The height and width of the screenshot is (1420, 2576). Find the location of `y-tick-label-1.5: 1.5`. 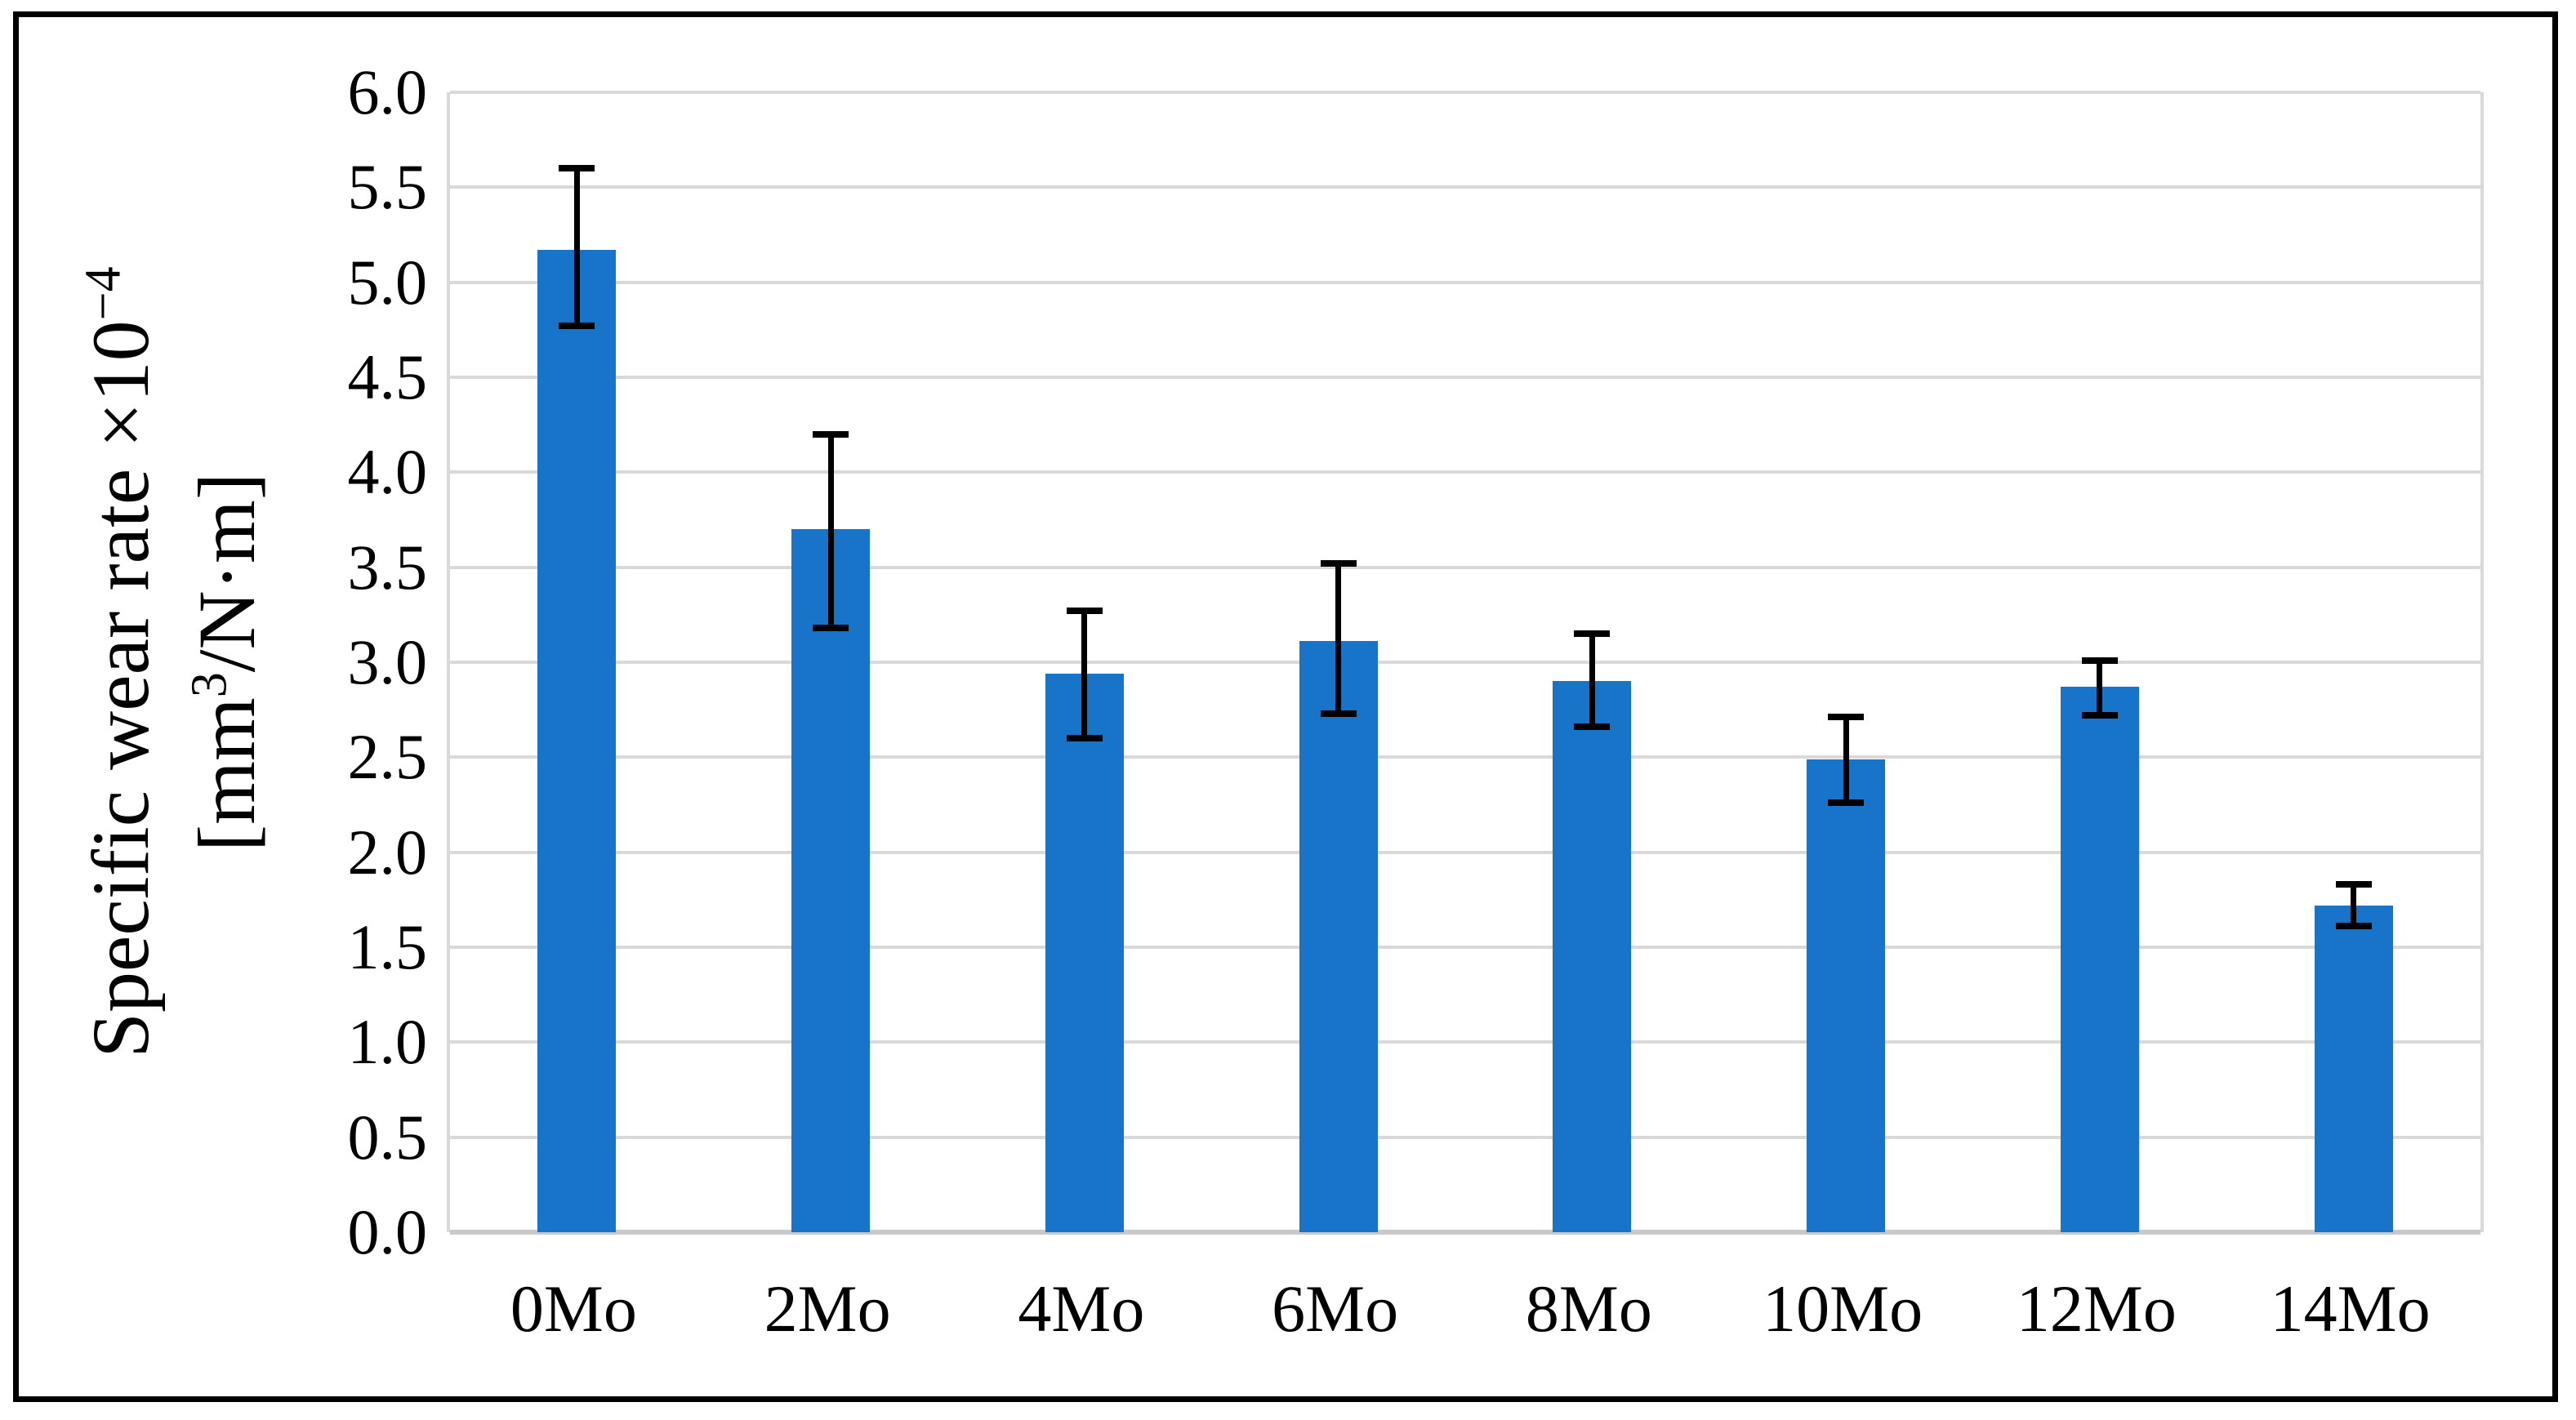

y-tick-label-1.5: 1.5 is located at coordinates (387, 946).